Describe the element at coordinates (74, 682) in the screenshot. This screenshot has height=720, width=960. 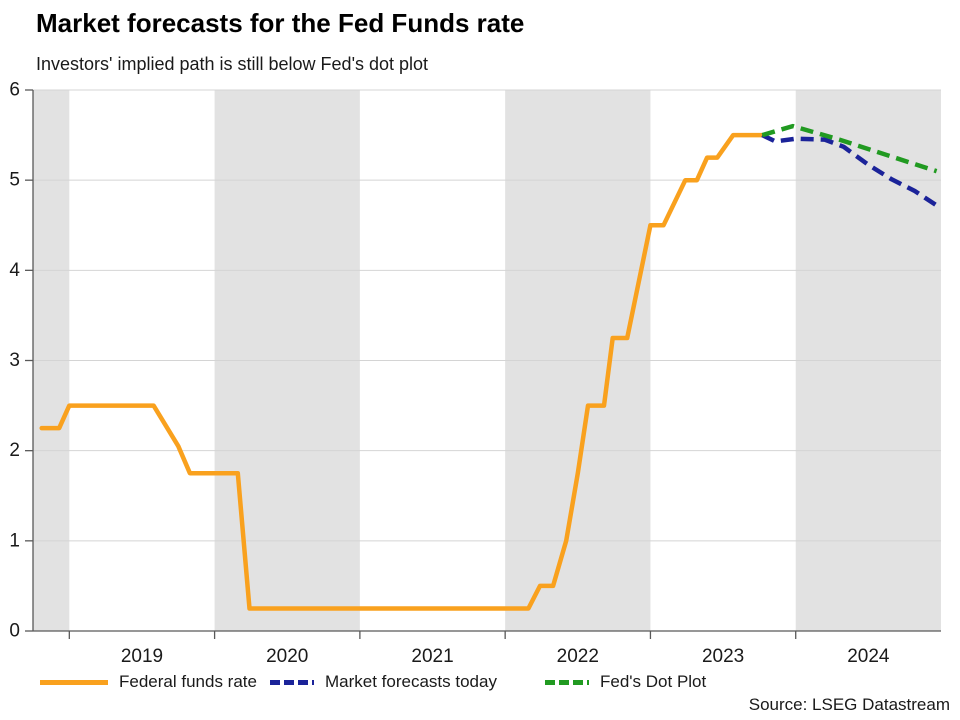
I see `legend-swatch-solid-line` at that location.